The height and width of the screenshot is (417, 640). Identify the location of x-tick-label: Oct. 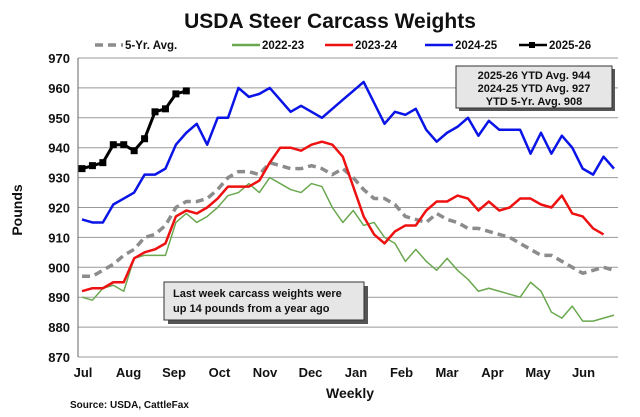
(220, 372).